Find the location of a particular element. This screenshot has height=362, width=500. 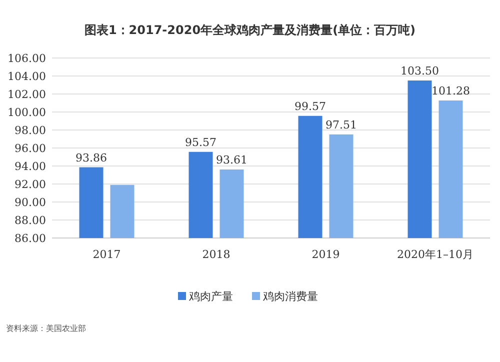

data-label: 93.61 is located at coordinates (232, 160).